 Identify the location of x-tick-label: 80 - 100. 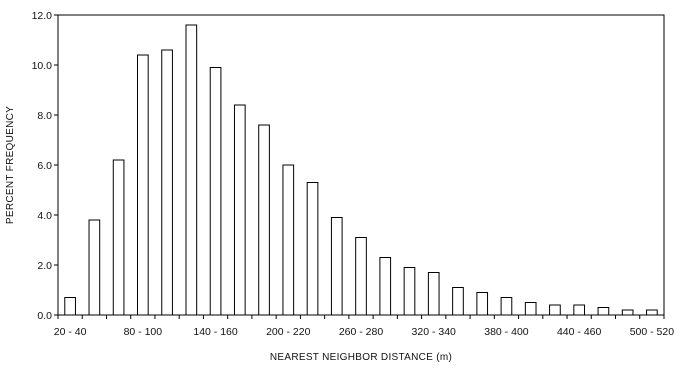
(143, 332).